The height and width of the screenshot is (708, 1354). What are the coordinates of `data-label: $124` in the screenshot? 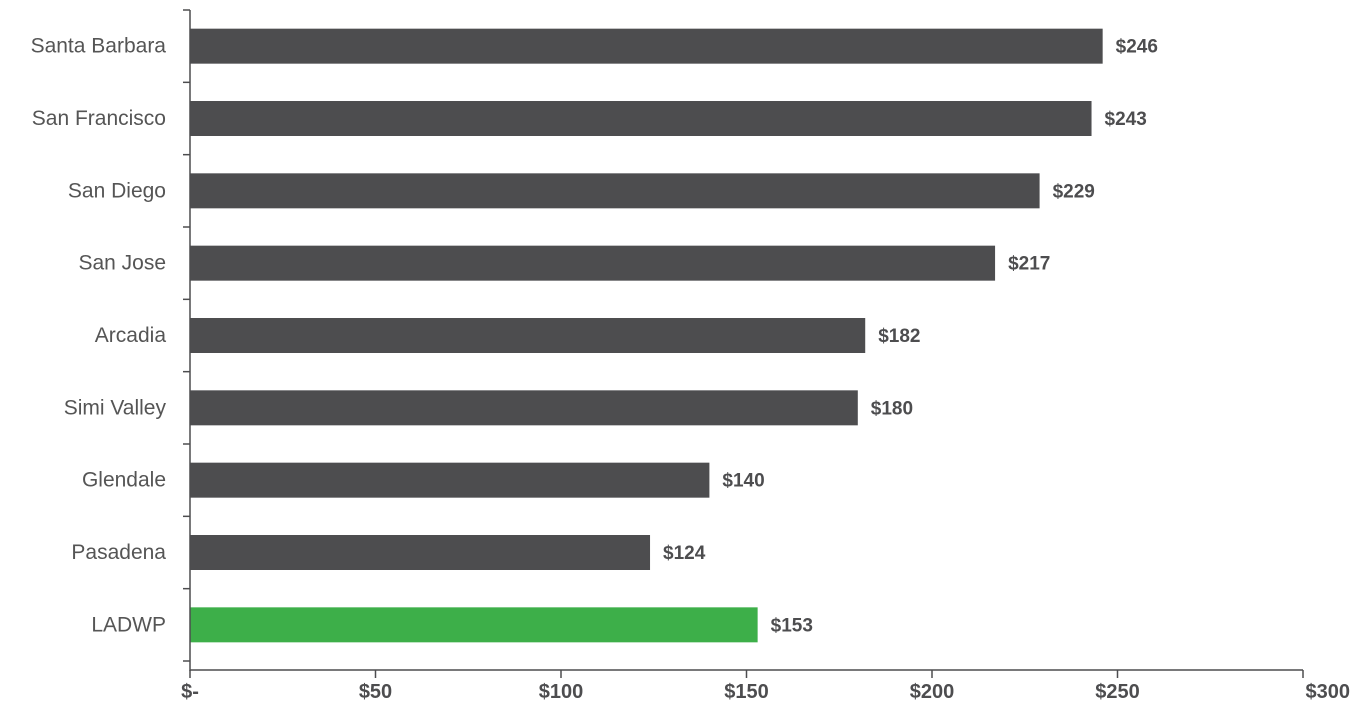 It's located at (684, 553).